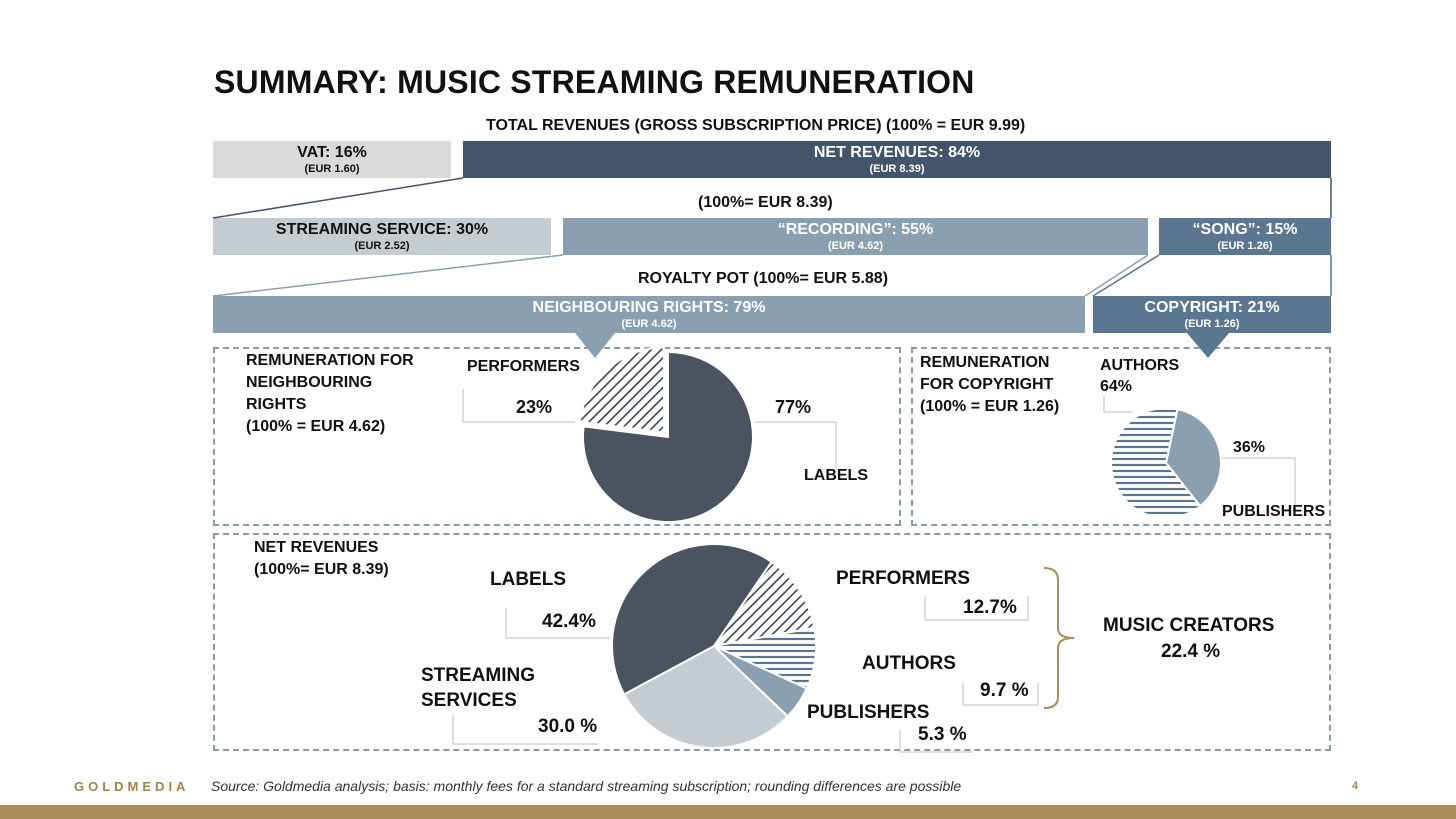 The height and width of the screenshot is (819, 1456). I want to click on net-title-line: (100%= EUR 8.39), so click(321, 569).